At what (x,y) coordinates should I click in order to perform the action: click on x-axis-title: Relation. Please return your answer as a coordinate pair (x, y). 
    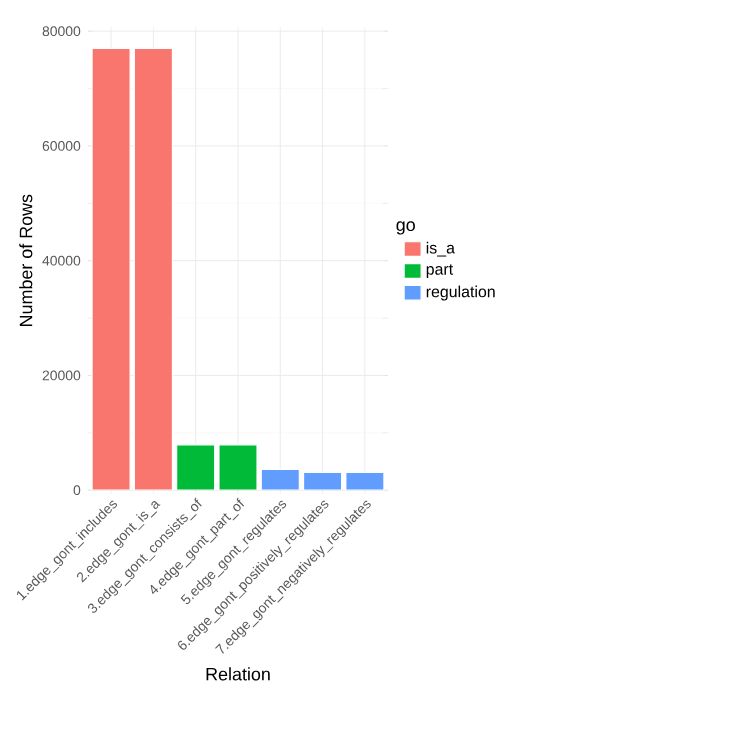
    Looking at the image, I should click on (238, 674).